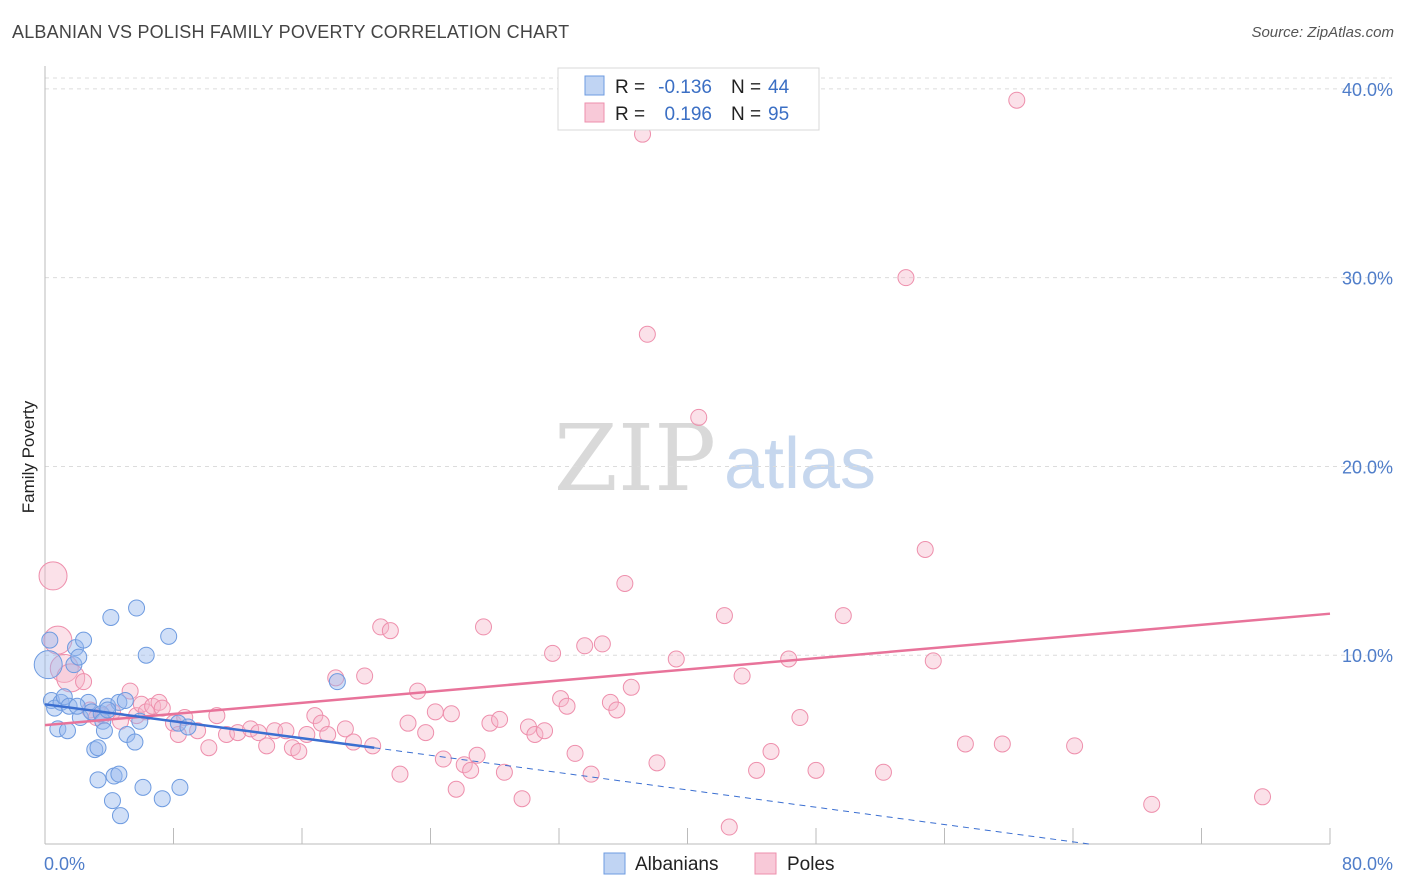 The width and height of the screenshot is (1406, 892). What do you see at coordinates (1367, 864) in the screenshot?
I see `x-tick-label-max: 80.0%` at bounding box center [1367, 864].